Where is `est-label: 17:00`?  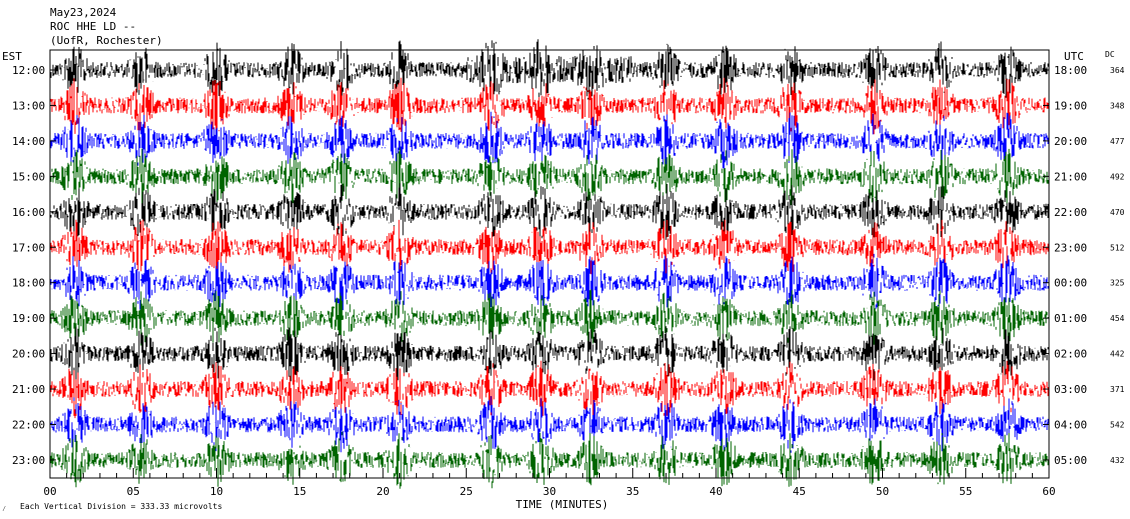 est-label: 17:00 is located at coordinates (28, 247).